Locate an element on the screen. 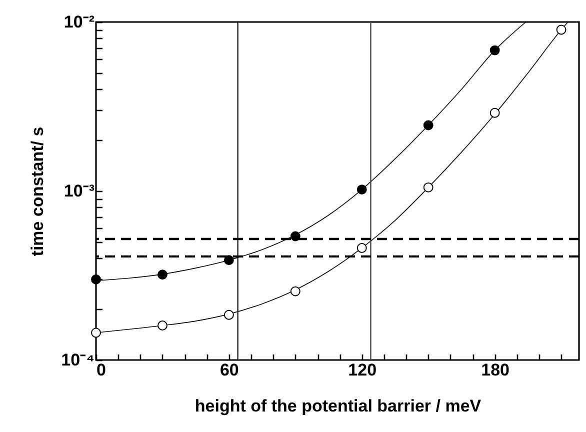 This screenshot has width=586, height=432. x-tick-label: 0 is located at coordinates (101, 370).